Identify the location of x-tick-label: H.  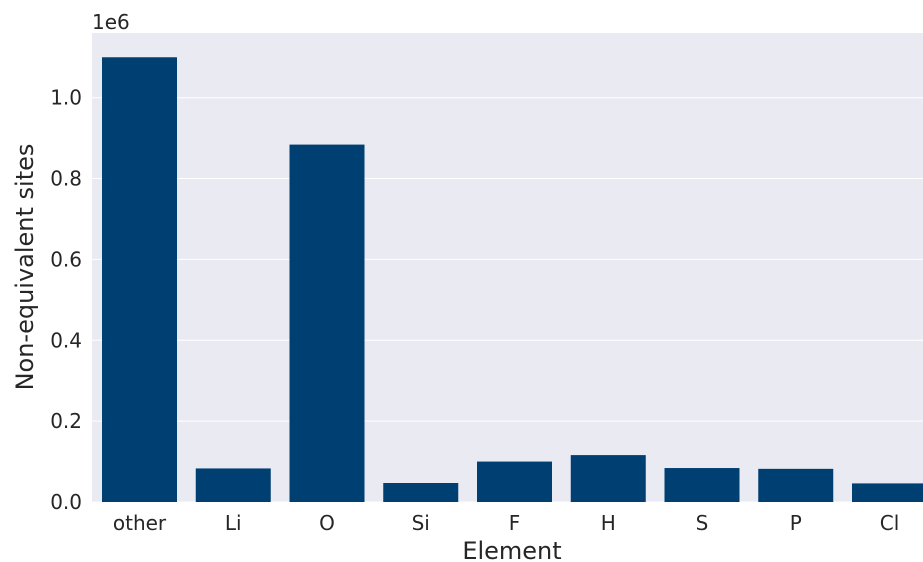
(608, 523).